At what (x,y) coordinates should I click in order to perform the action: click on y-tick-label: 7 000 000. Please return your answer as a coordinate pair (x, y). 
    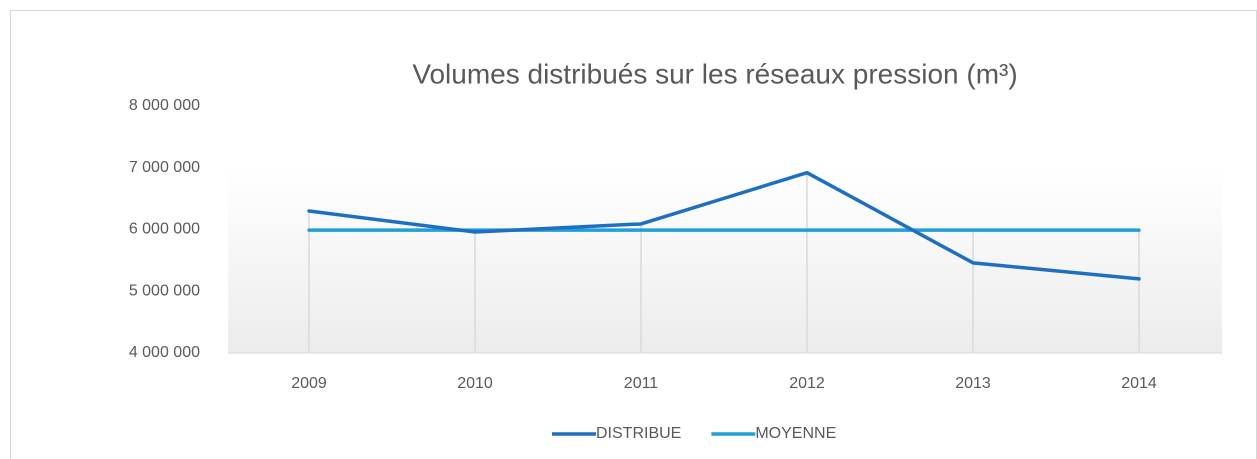
    Looking at the image, I should click on (164, 167).